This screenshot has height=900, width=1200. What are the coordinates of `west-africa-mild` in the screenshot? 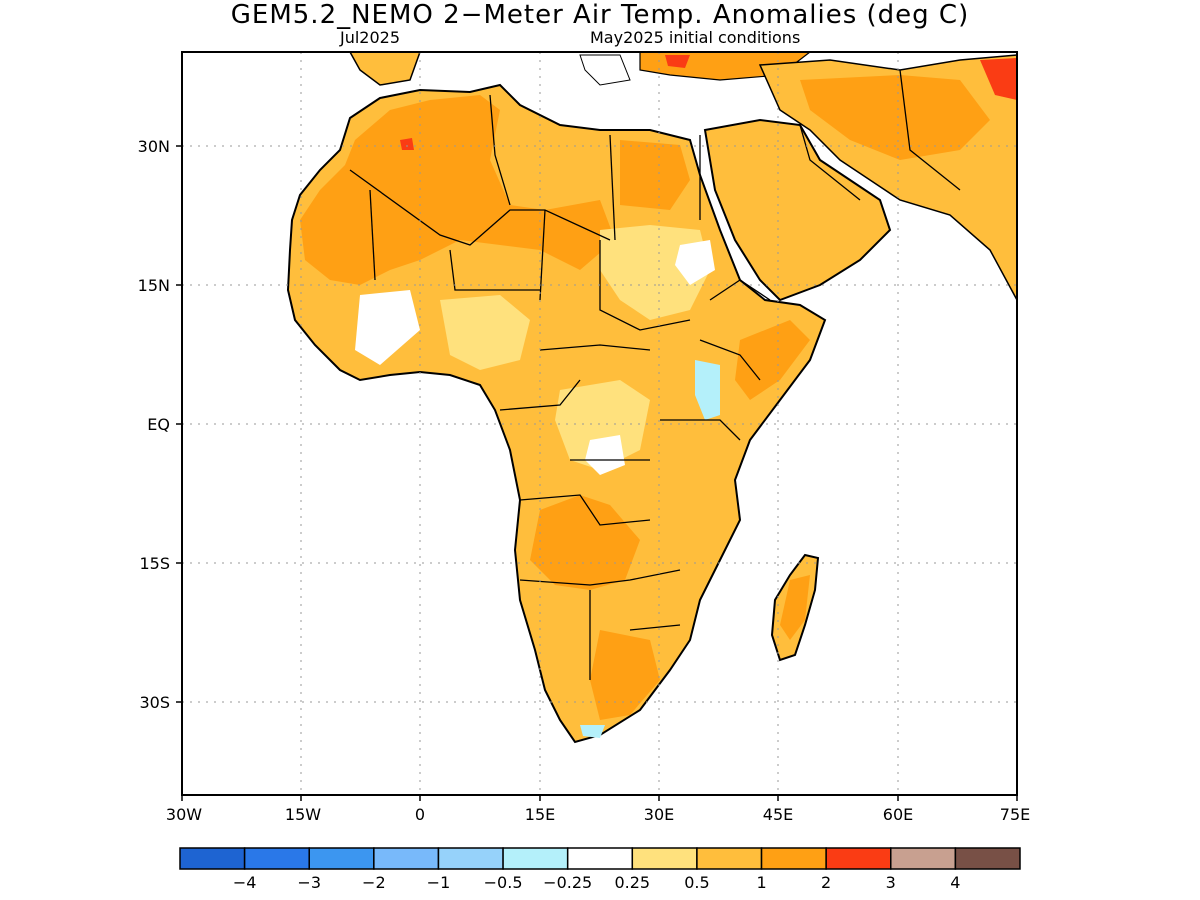 It's located at (485, 332).